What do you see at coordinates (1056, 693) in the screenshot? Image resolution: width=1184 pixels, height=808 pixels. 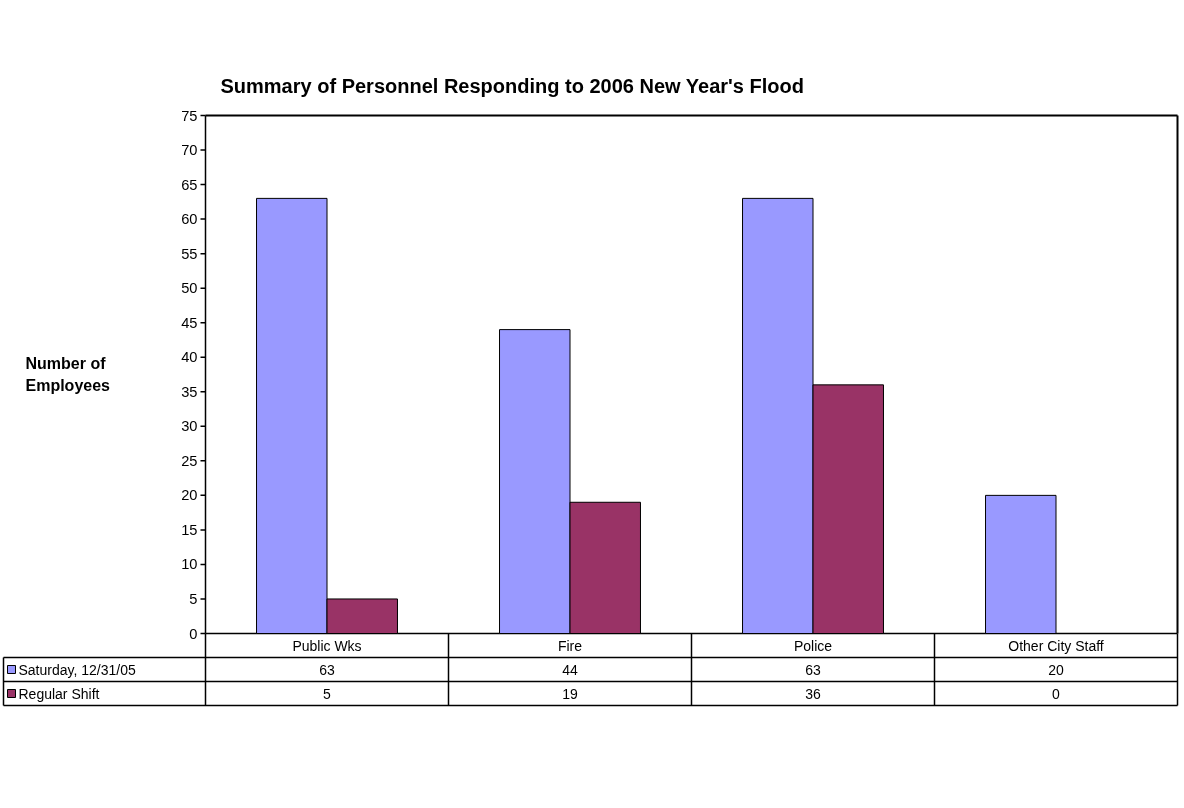 I see `data-label: 0` at bounding box center [1056, 693].